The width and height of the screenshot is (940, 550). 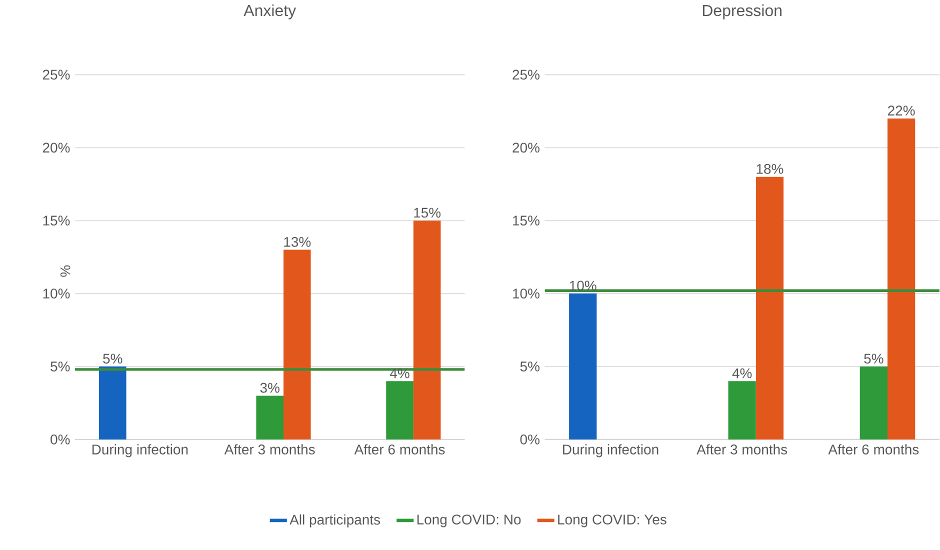 What do you see at coordinates (297, 241) in the screenshot?
I see `data-label: 13%` at bounding box center [297, 241].